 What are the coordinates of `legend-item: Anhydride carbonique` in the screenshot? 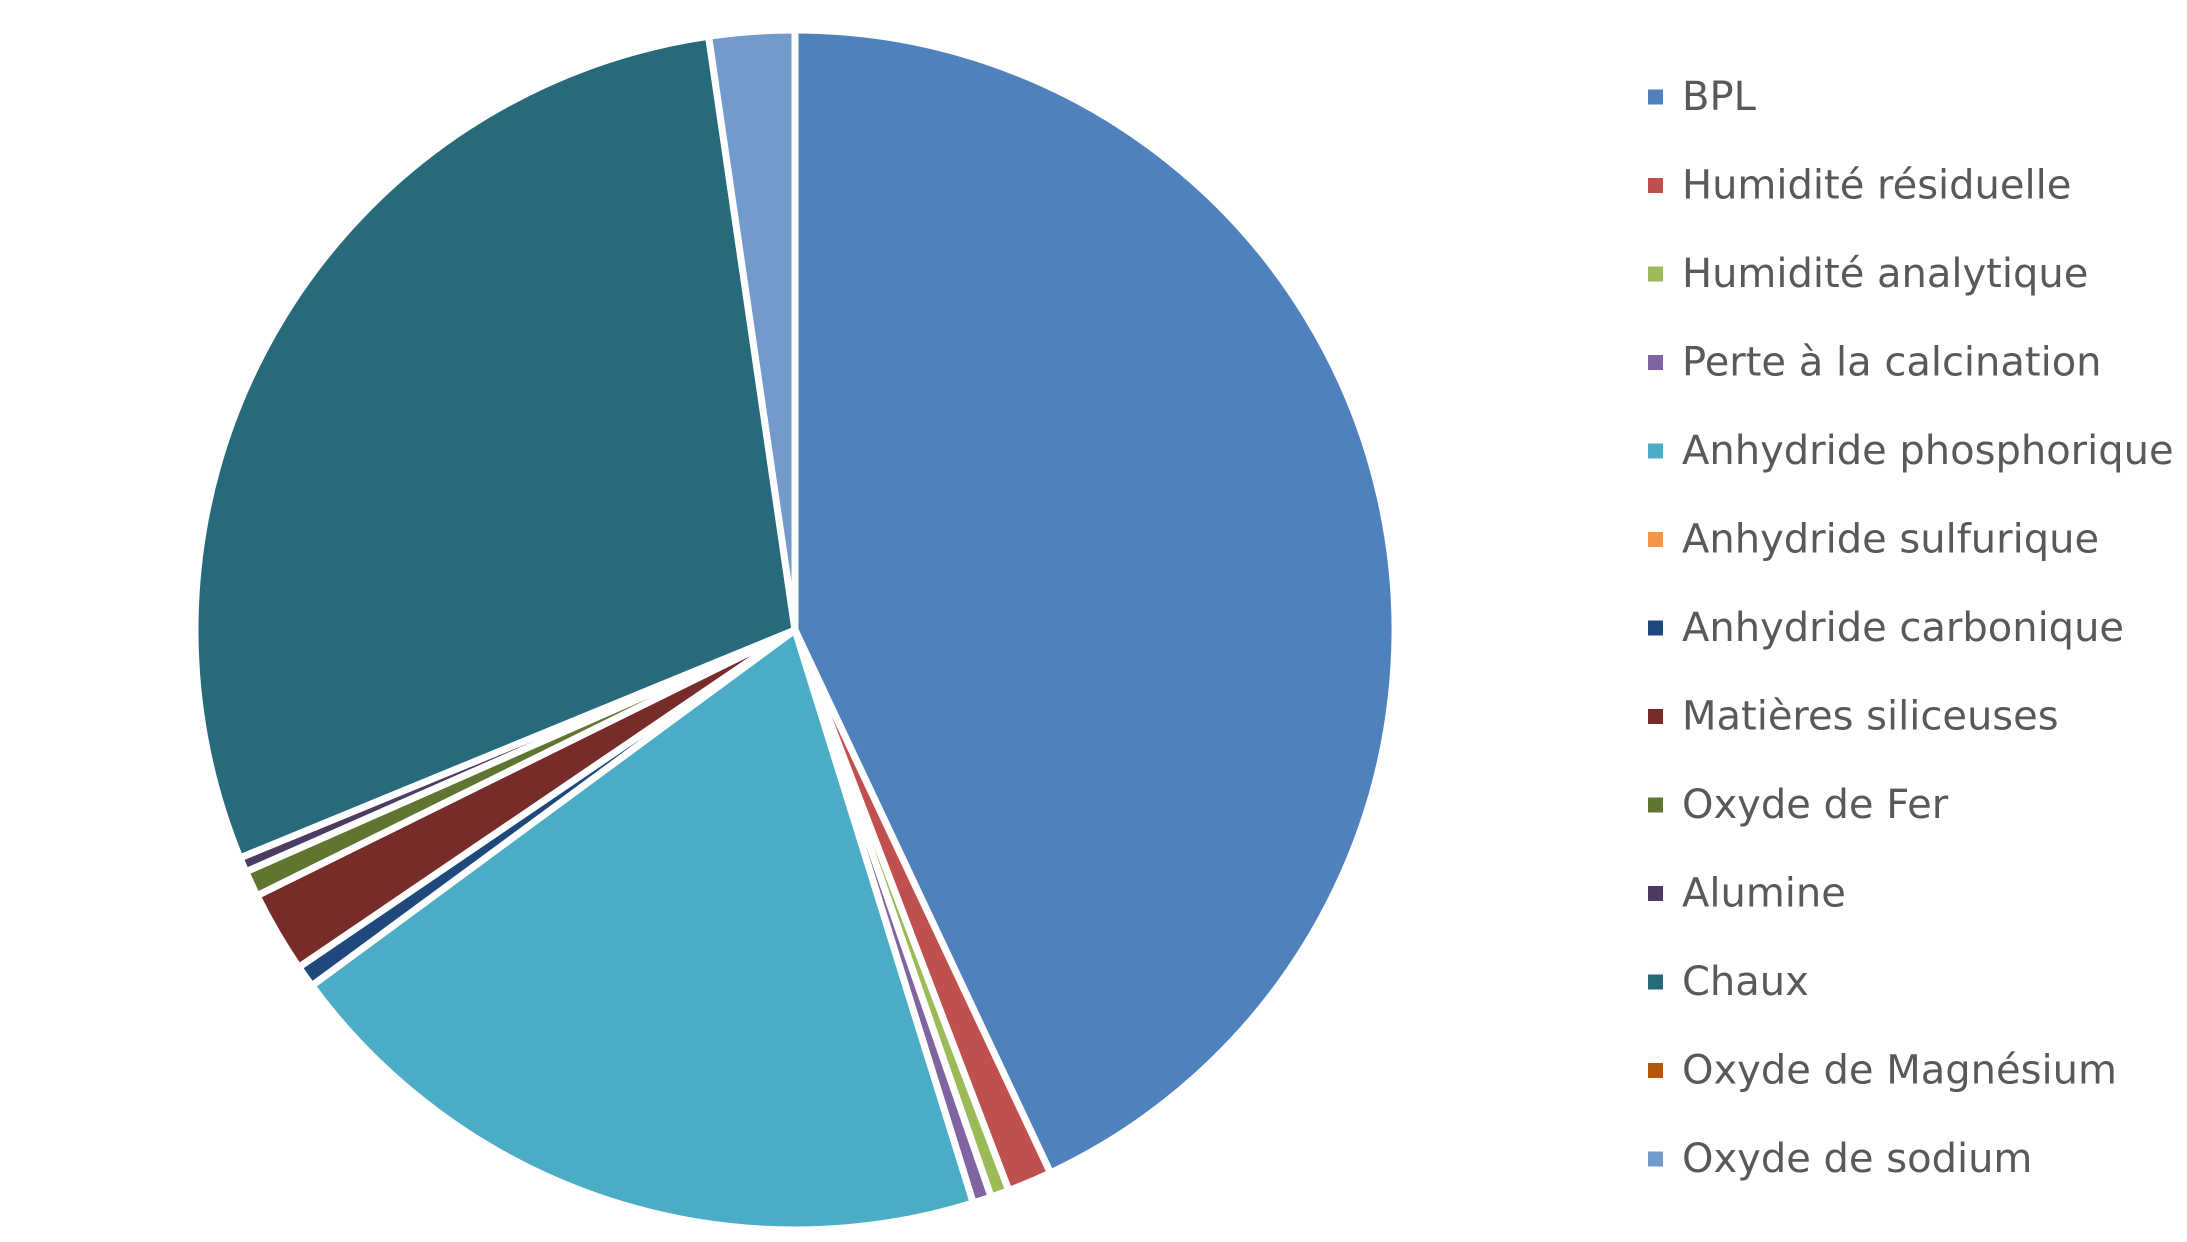 It's located at (1886, 628).